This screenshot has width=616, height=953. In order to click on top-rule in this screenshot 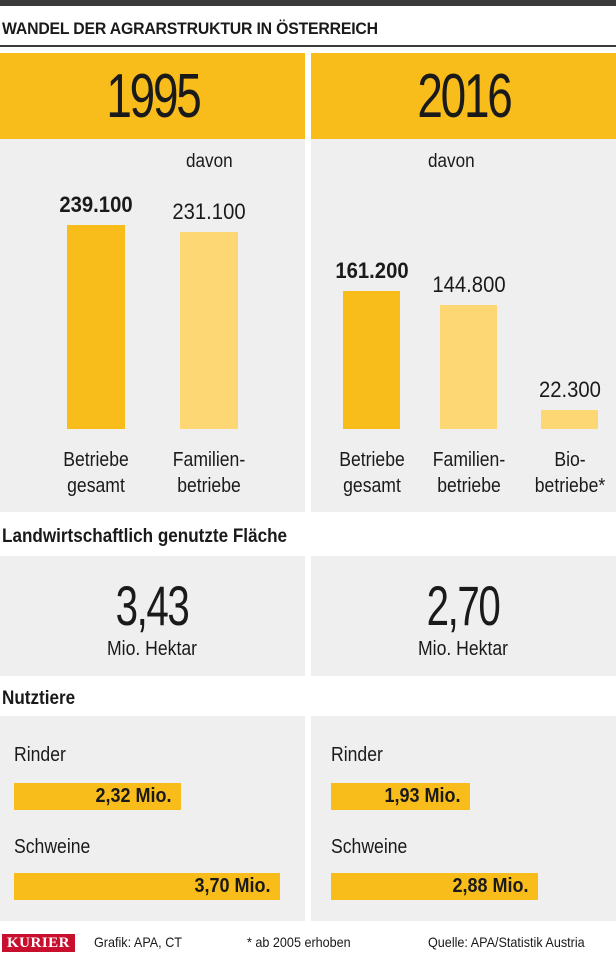, I will do `click(308, 3)`.